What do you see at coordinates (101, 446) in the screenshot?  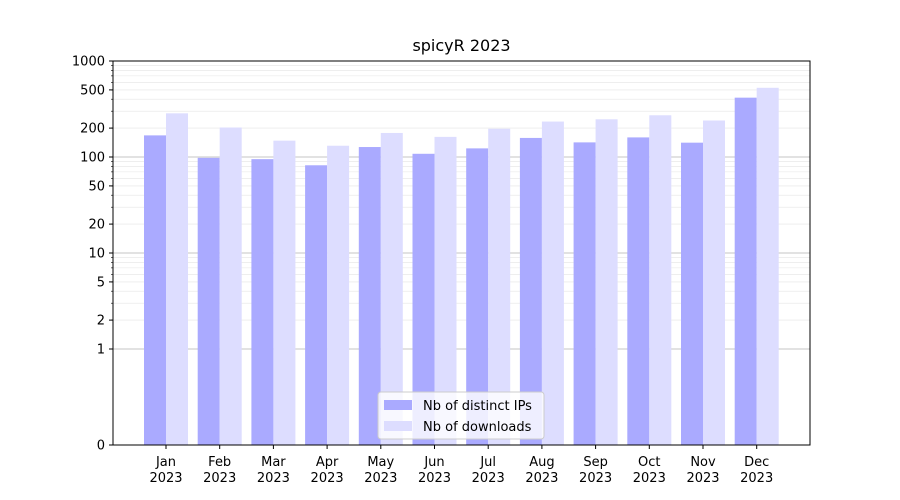 I see `y-tick-label: 0` at bounding box center [101, 446].